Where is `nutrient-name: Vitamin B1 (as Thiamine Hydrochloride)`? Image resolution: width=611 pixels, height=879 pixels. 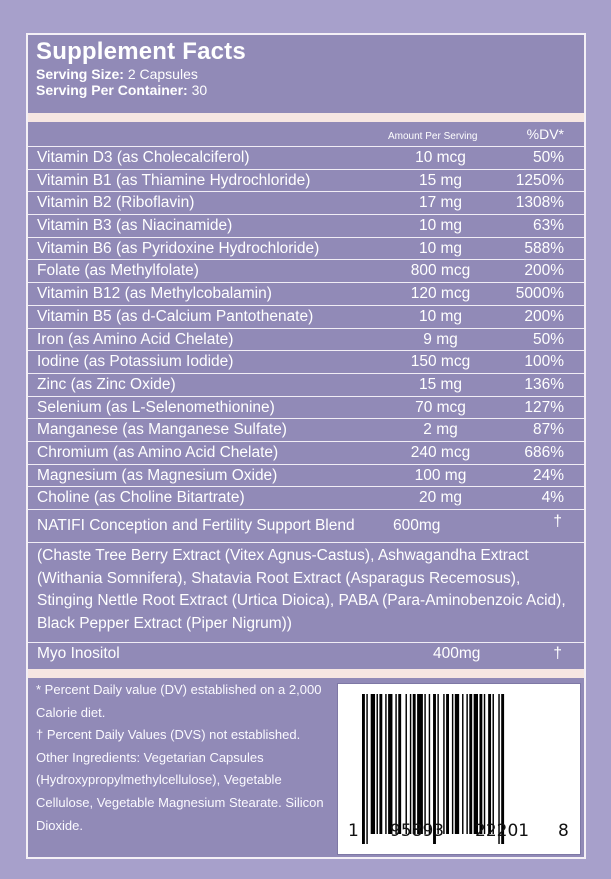 nutrient-name: Vitamin B1 (as Thiamine Hydrochloride) is located at coordinates (174, 180).